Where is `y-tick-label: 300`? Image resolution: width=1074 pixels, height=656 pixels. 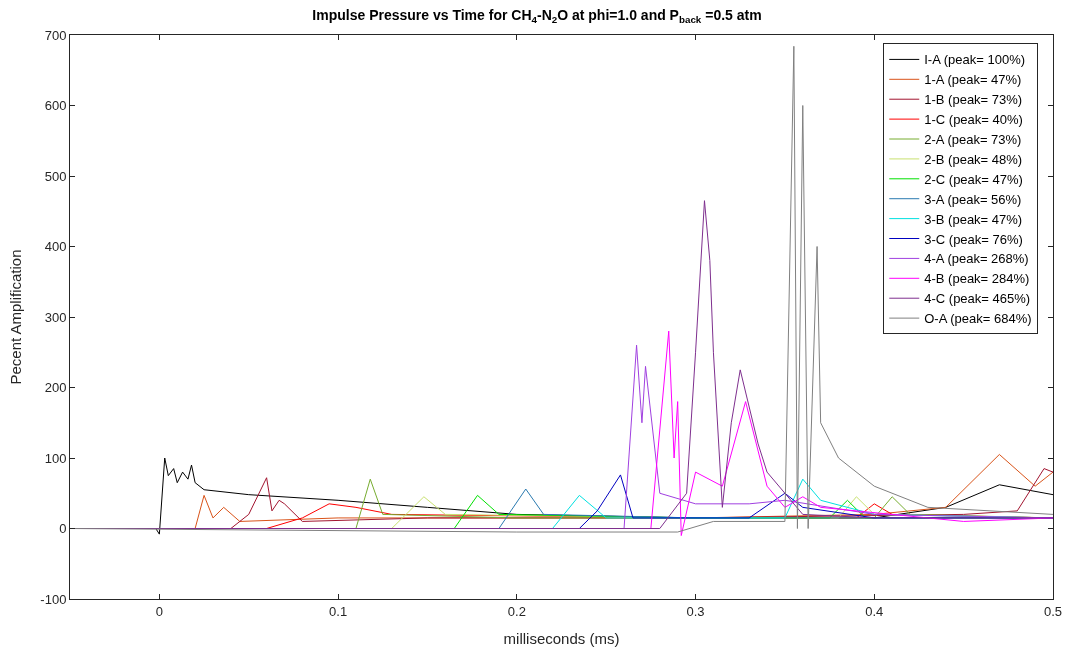
y-tick-label: 300 is located at coordinates (55, 317).